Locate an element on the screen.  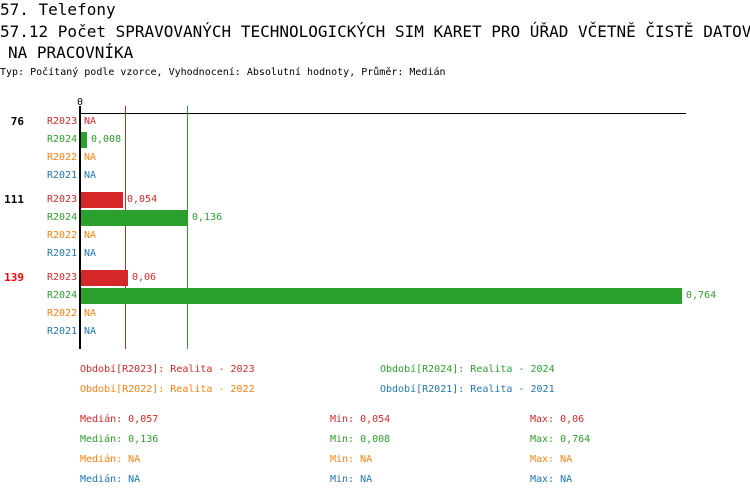
group-label: 111 is located at coordinates (14, 199).